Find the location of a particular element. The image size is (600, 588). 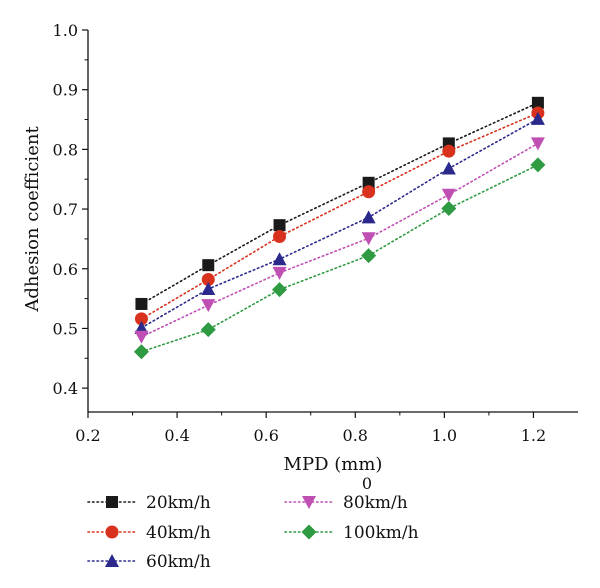

legend-item: 80km/h is located at coordinates (346, 503).